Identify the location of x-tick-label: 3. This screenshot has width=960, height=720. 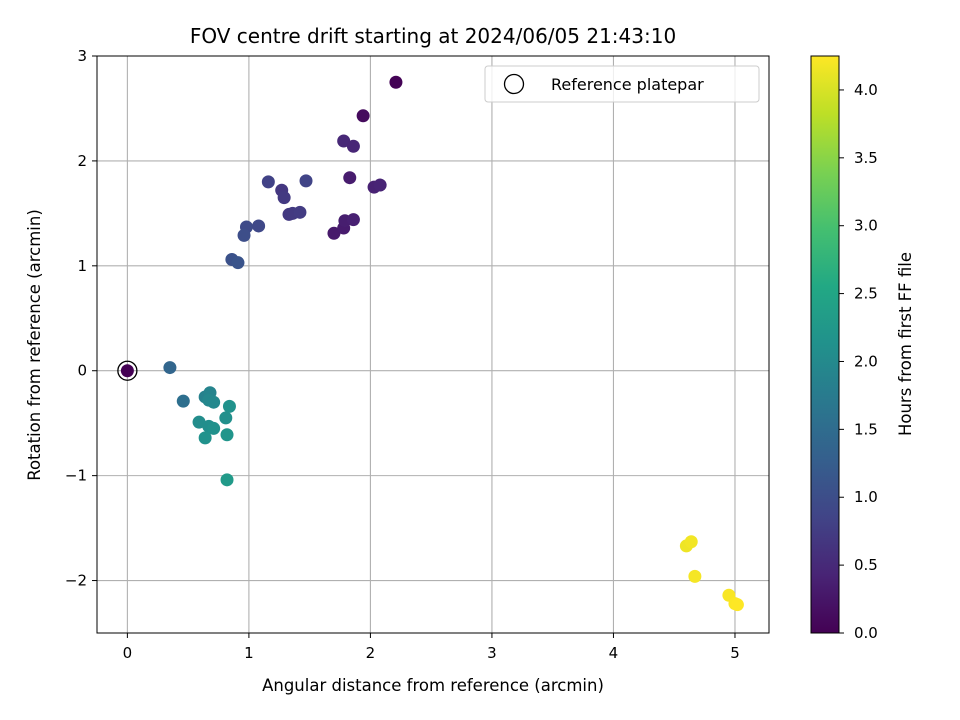
(492, 653).